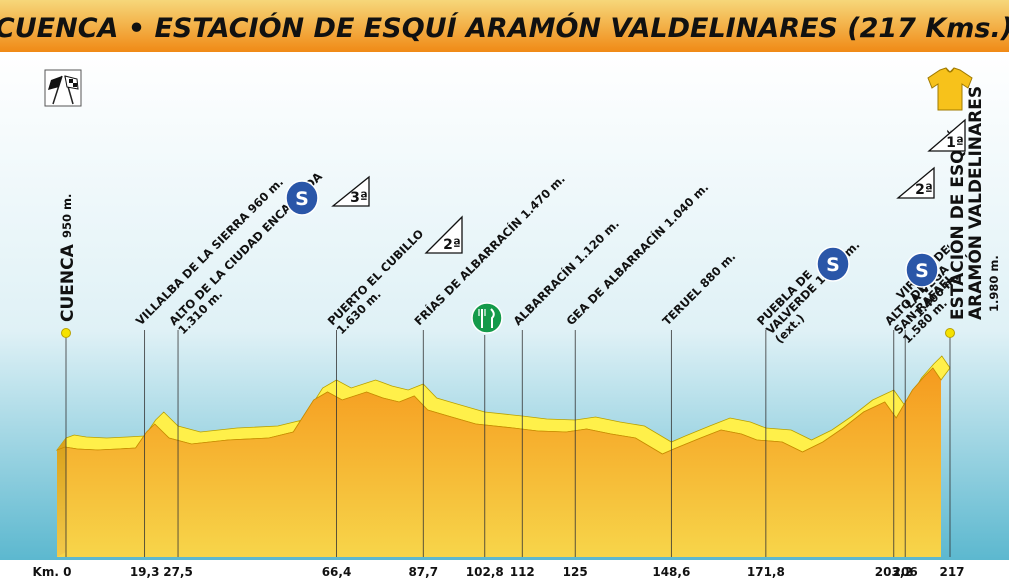 The height and width of the screenshot is (583, 1009). I want to click on leader-jersey-icon, so click(950, 89).